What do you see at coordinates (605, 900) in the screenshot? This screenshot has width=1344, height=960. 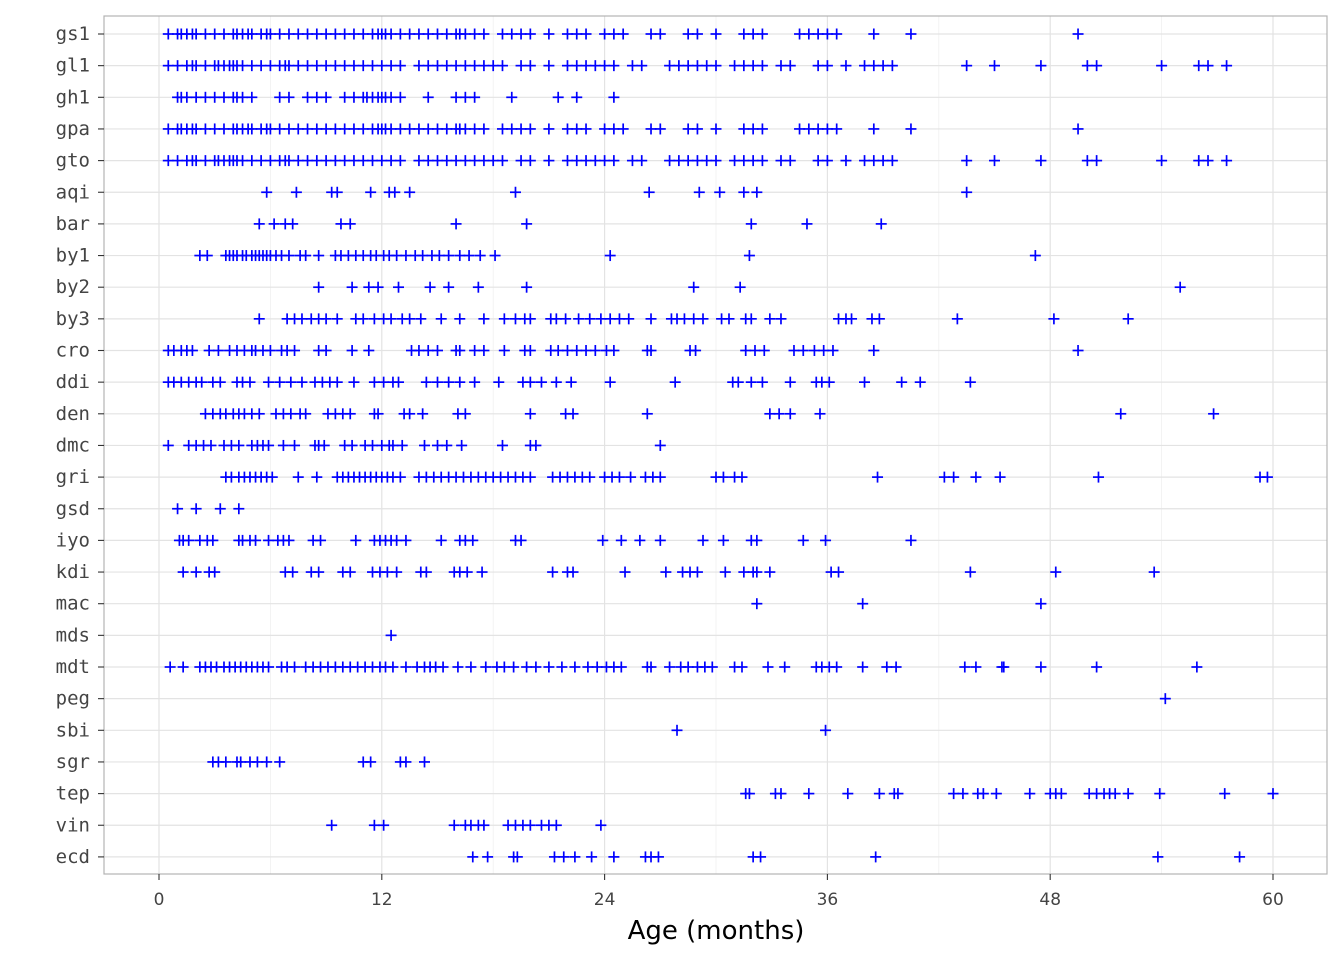 I see `x-tick-label-24: 24` at bounding box center [605, 900].